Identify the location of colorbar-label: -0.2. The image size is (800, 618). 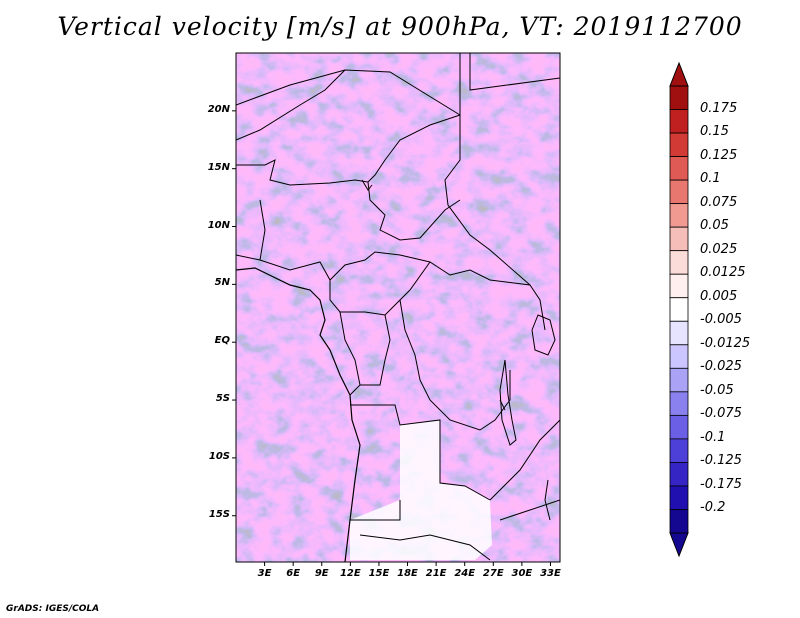
(713, 508).